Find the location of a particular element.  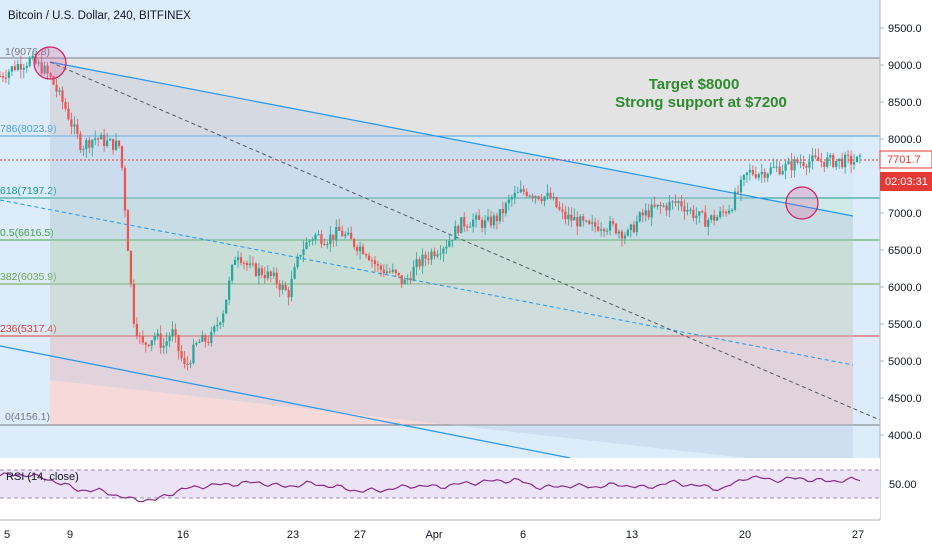

time-axis-ticks: 5 9 16 23 27 Apr 6 13 20 27 is located at coordinates (434, 535).